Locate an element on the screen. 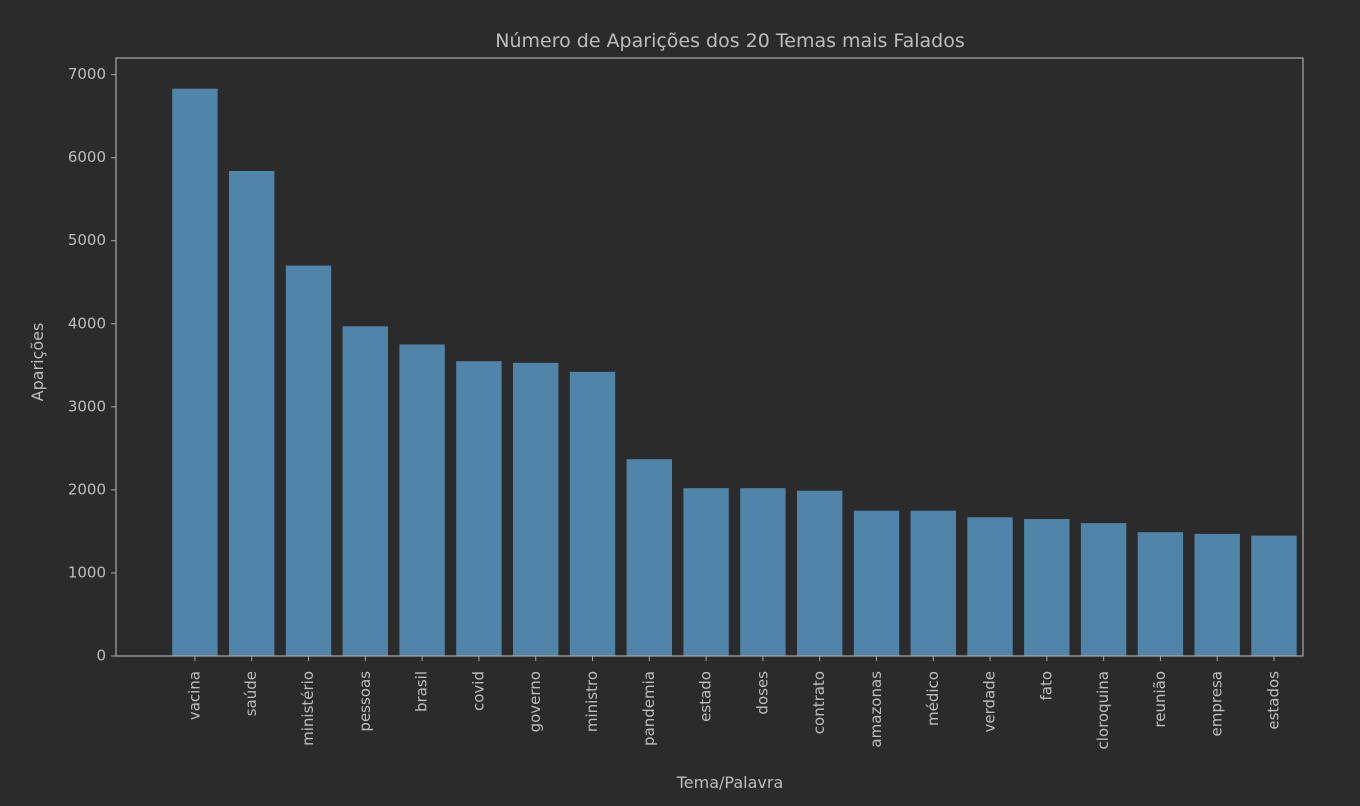  x-tick-label-doses: doses is located at coordinates (762, 693).